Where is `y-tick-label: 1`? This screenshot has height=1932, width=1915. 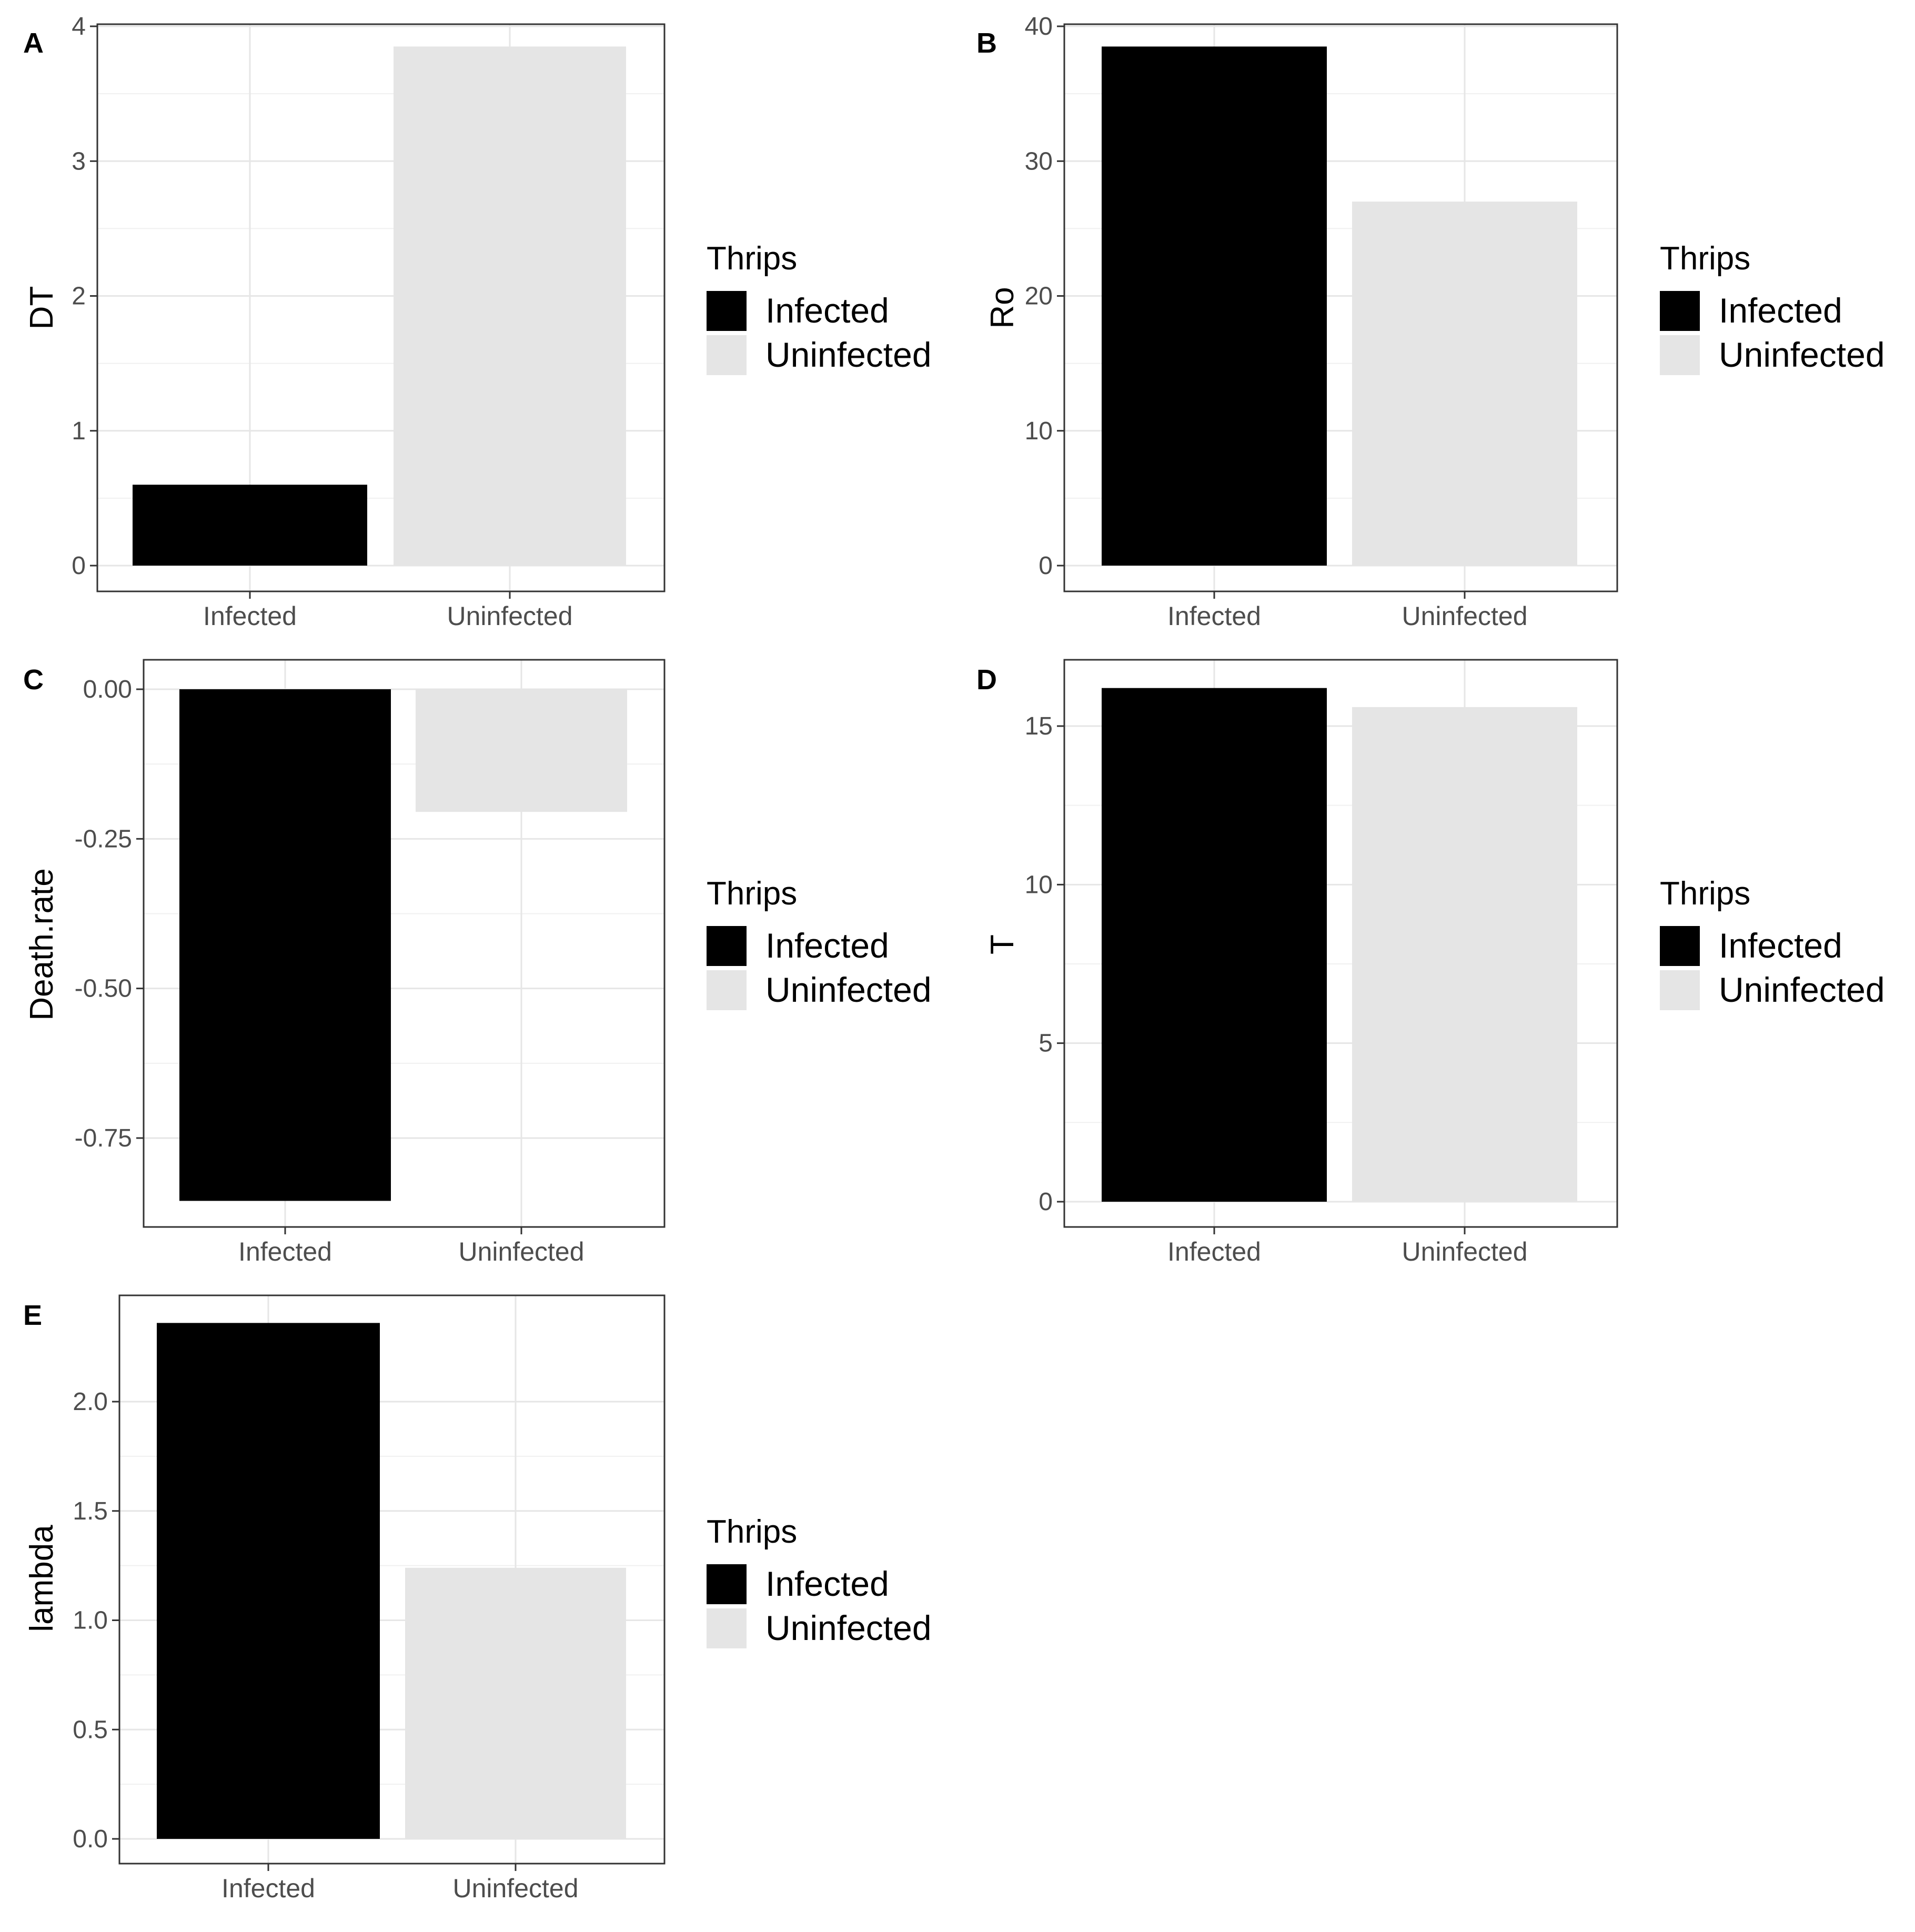
y-tick-label: 1 is located at coordinates (79, 431).